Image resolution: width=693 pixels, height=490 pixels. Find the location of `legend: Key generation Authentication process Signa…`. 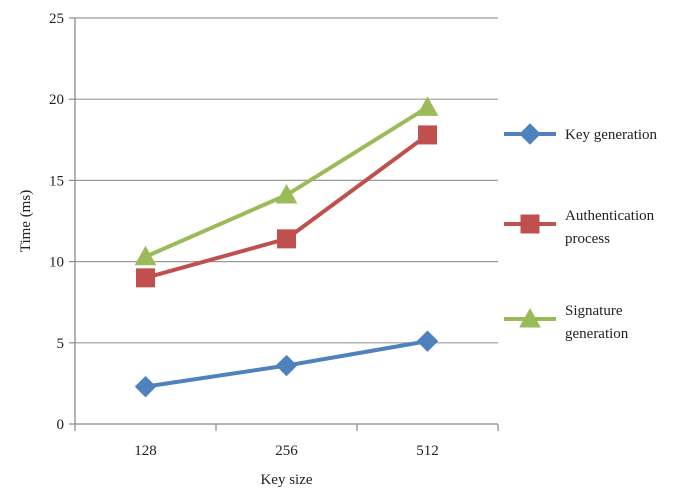

legend: Key generation Authentication process Signa… is located at coordinates (581, 232).